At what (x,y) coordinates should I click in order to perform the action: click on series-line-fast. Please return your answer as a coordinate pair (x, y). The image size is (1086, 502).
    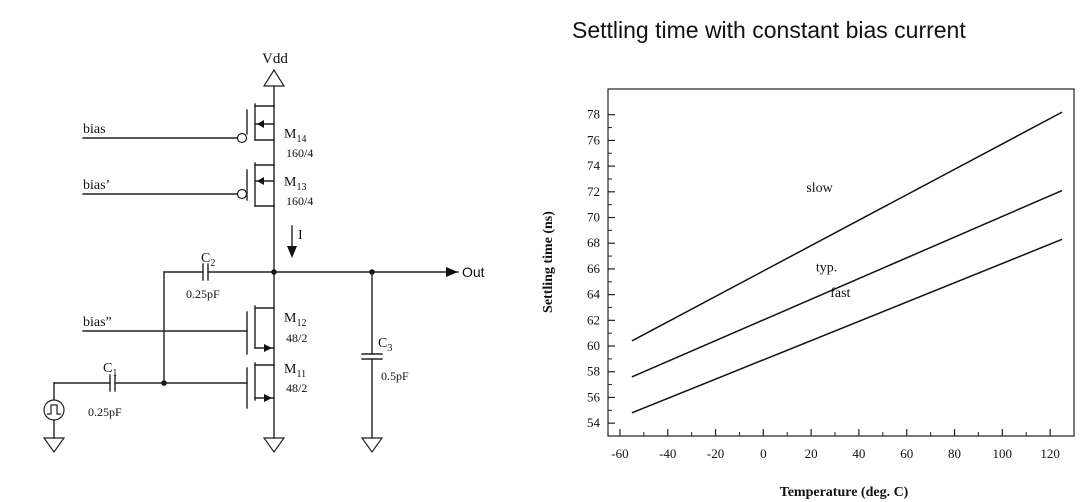
    Looking at the image, I should click on (847, 326).